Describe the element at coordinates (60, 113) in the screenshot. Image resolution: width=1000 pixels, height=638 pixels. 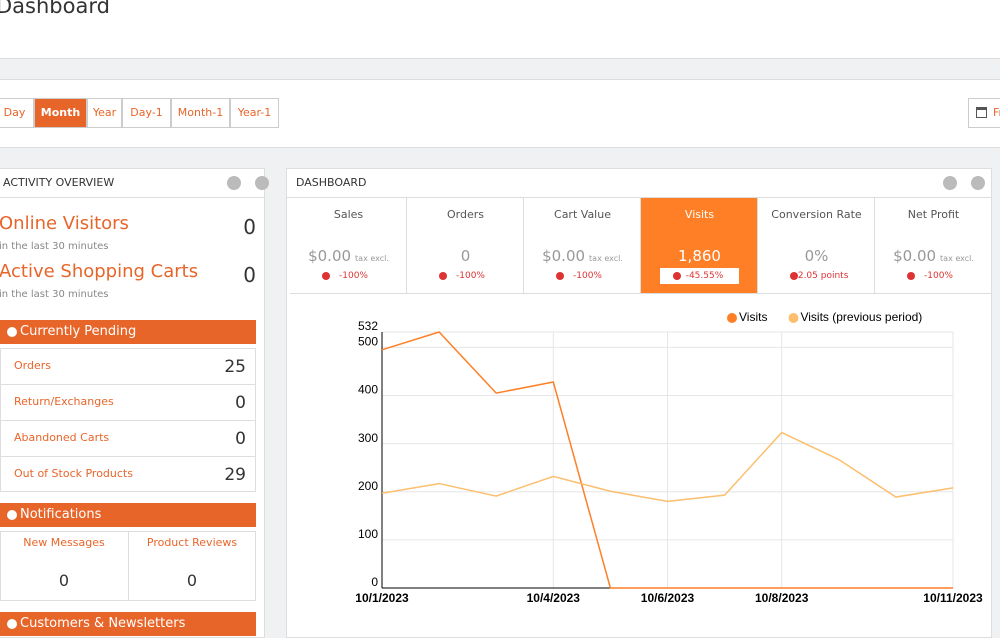
I see `period-button: Month` at that location.